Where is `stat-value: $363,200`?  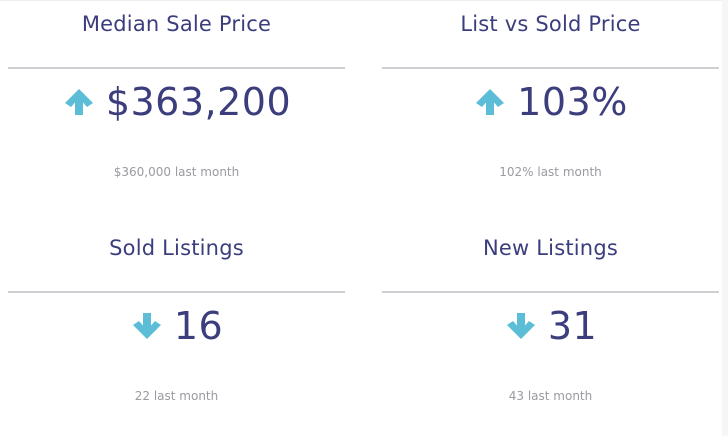 stat-value: $363,200 is located at coordinates (198, 102).